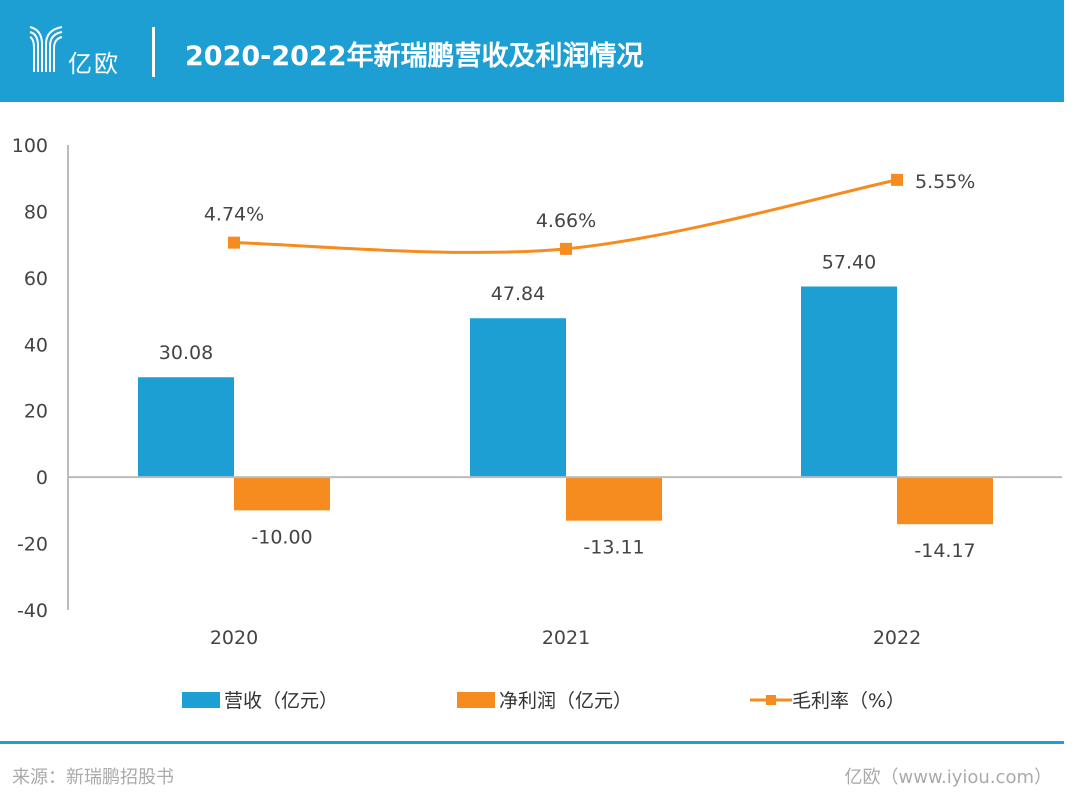 This screenshot has height=806, width=1076. What do you see at coordinates (36, 279) in the screenshot?
I see `y-tick-label: 60` at bounding box center [36, 279].